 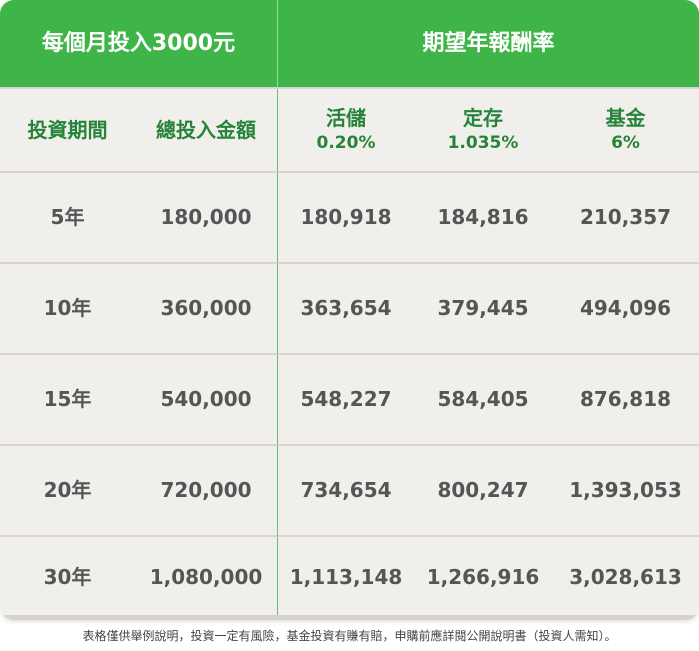 I want to click on table-cell-deposit: 184,816, so click(x=483, y=218).